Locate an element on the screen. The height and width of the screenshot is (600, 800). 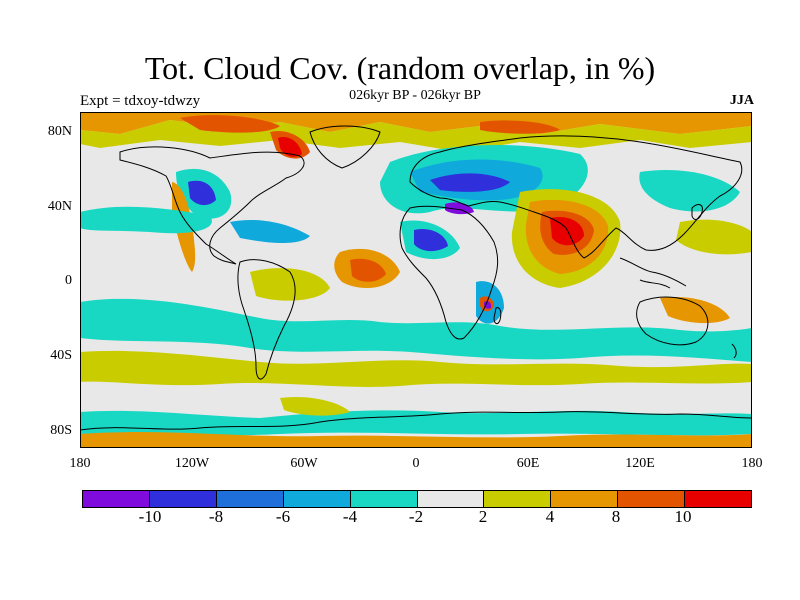
colorbar-label: 8 is located at coordinates (616, 516).